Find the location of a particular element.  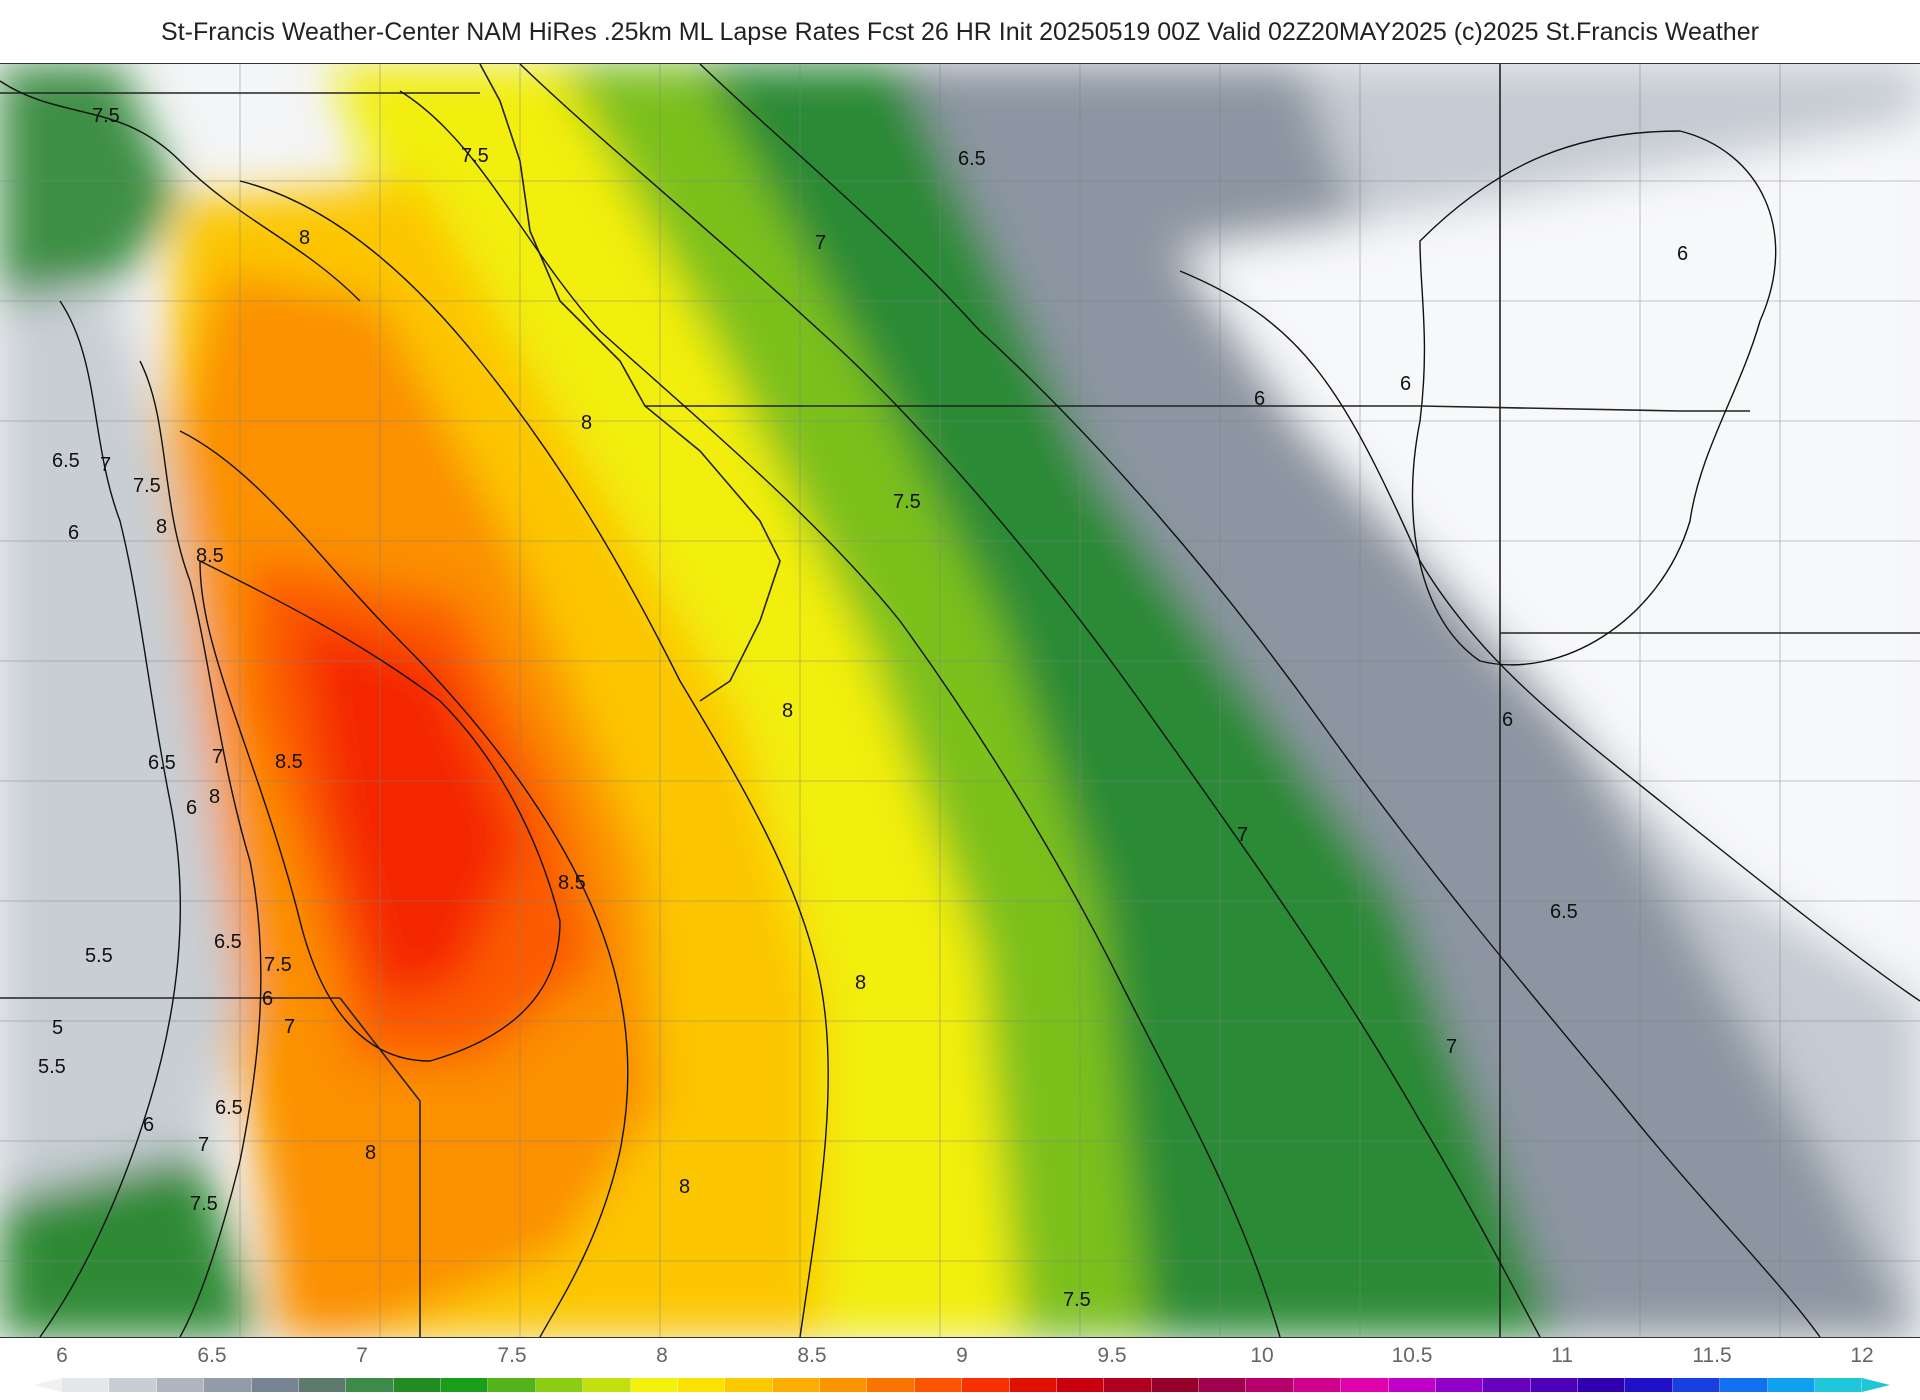

band-grey-west is located at coordinates (120, 756).